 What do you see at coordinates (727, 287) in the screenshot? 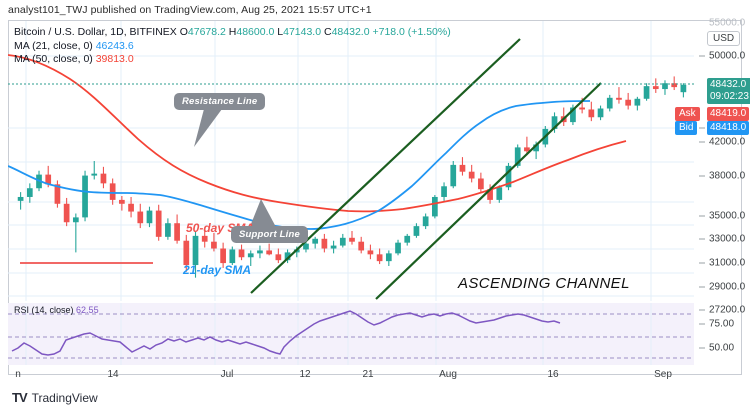
I see `price-tick-29000: 29000.0` at bounding box center [727, 287].